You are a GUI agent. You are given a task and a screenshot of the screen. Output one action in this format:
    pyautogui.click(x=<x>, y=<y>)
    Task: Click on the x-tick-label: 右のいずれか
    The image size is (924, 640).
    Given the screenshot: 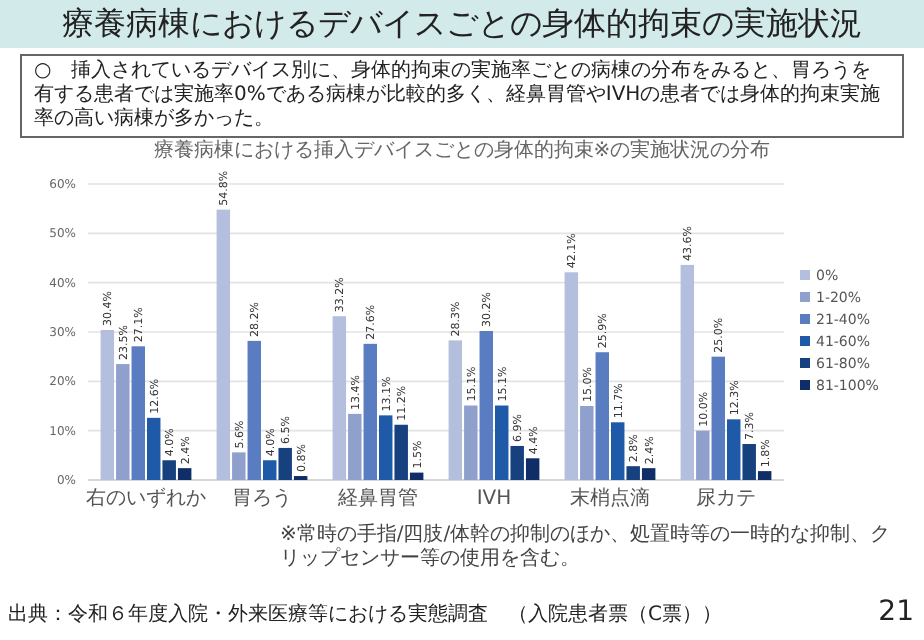 What is the action you would take?
    pyautogui.click(x=146, y=498)
    